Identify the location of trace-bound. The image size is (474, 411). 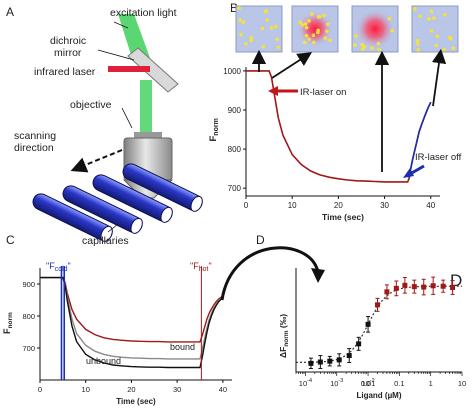
(132, 309).